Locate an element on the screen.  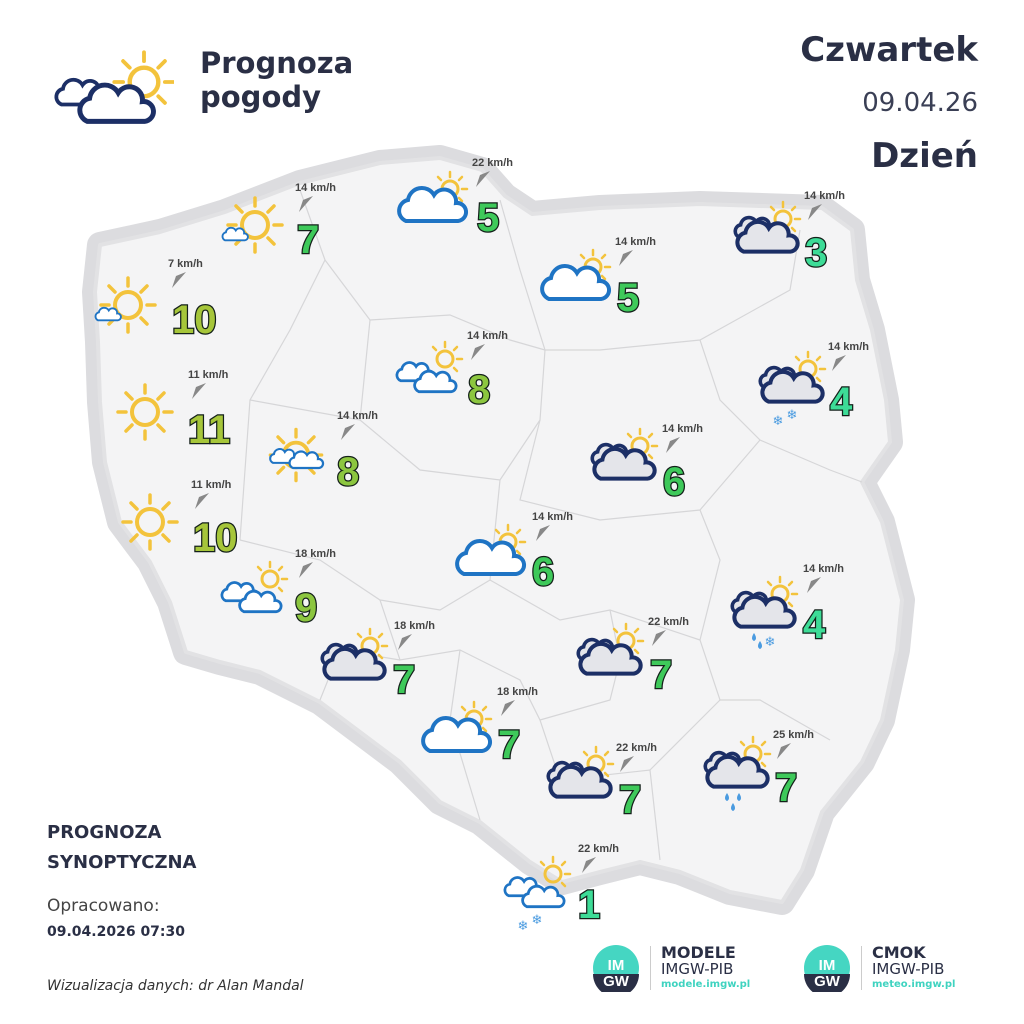
temperature: 9 is located at coordinates (306, 608).